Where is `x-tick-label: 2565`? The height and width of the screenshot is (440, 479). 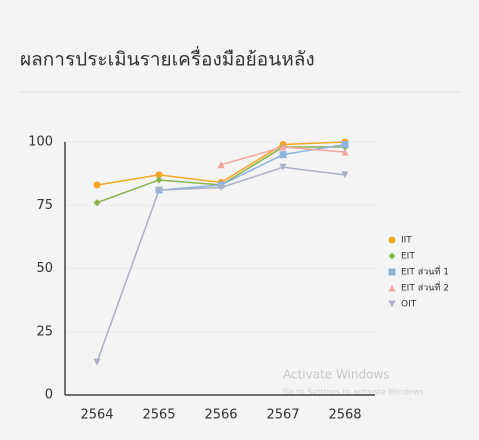 x-tick-label: 2565 is located at coordinates (158, 415).